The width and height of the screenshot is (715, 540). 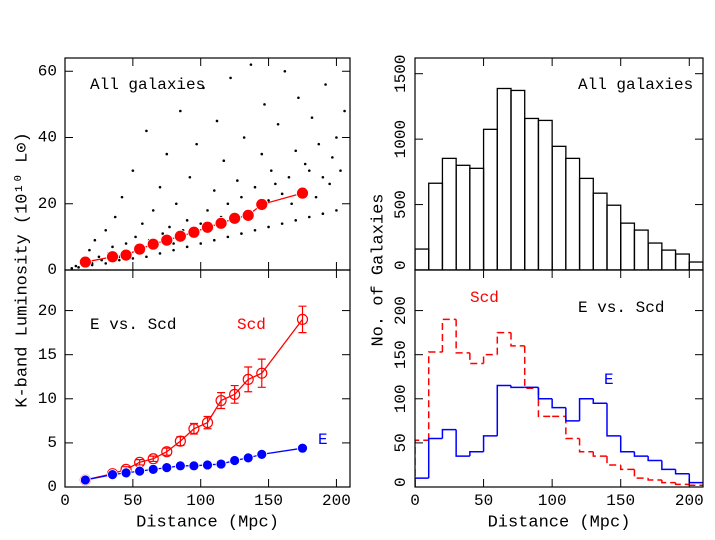 What do you see at coordinates (52, 270) in the screenshot?
I see `y-tick-label: 0` at bounding box center [52, 270].